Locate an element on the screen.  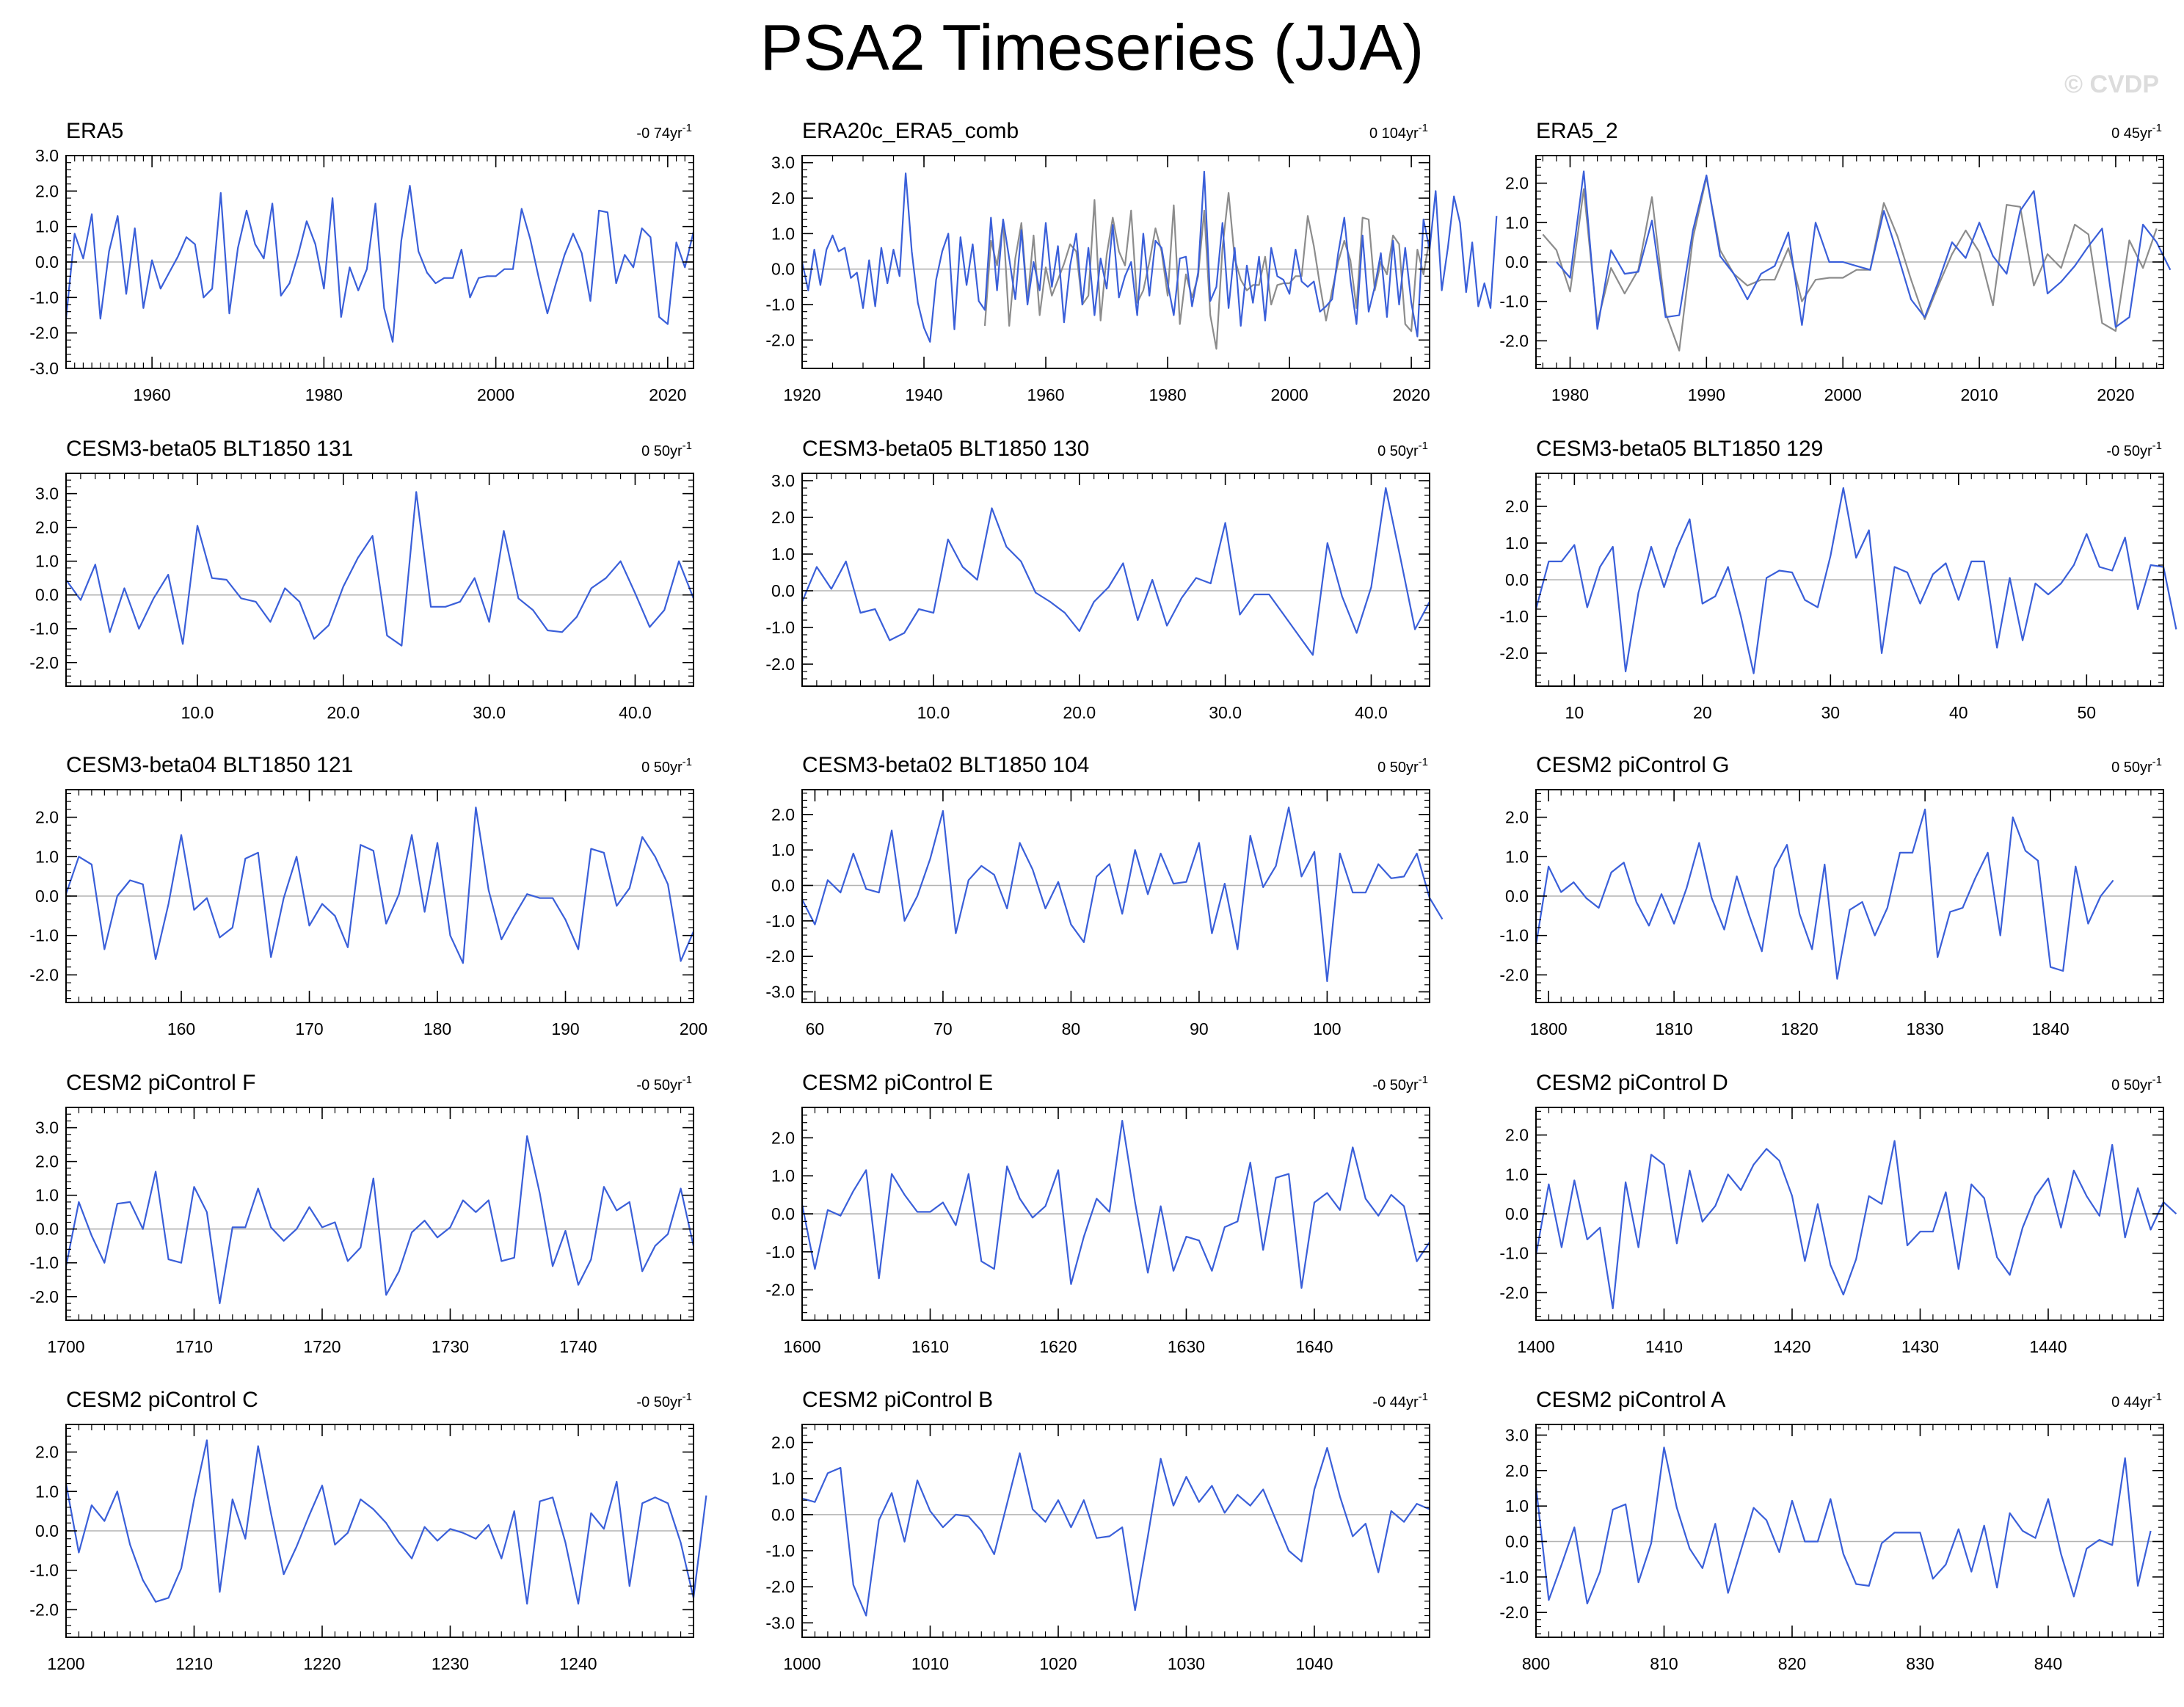
trend-label: 0 45yr-1 is located at coordinates (2136, 132).